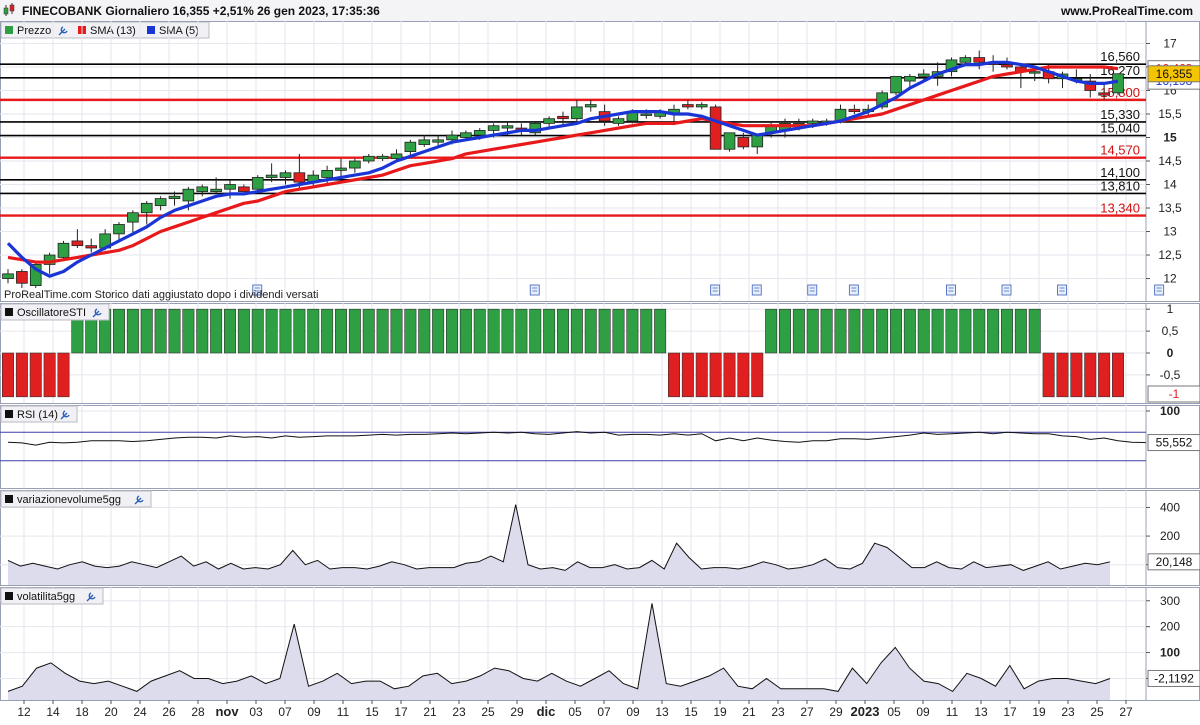 Image resolution: width=1200 pixels, height=725 pixels. Describe the element at coordinates (559, 648) in the screenshot. I see `area-line` at that location.